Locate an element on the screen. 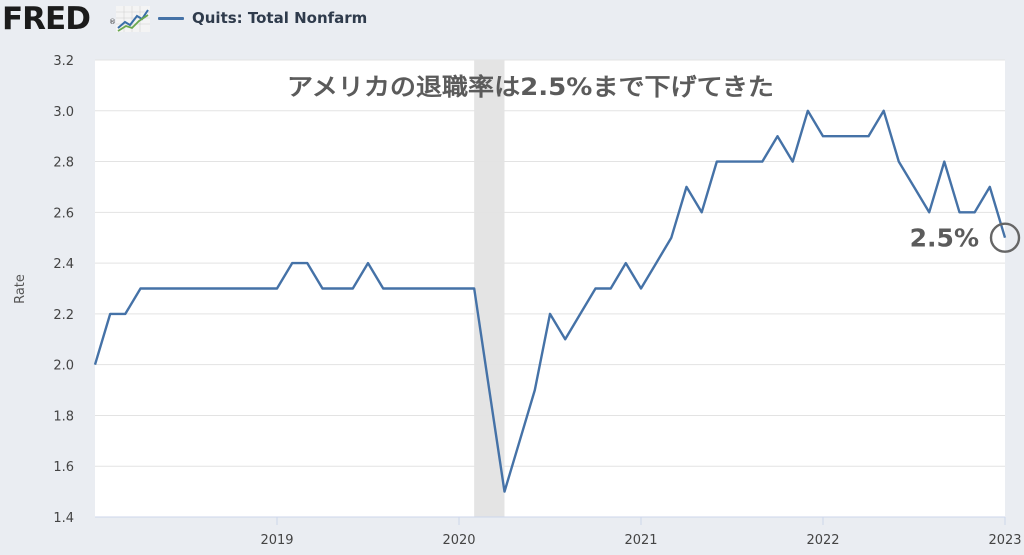 This screenshot has height=555, width=1024. y-tick-label: 2.4 is located at coordinates (63, 264).